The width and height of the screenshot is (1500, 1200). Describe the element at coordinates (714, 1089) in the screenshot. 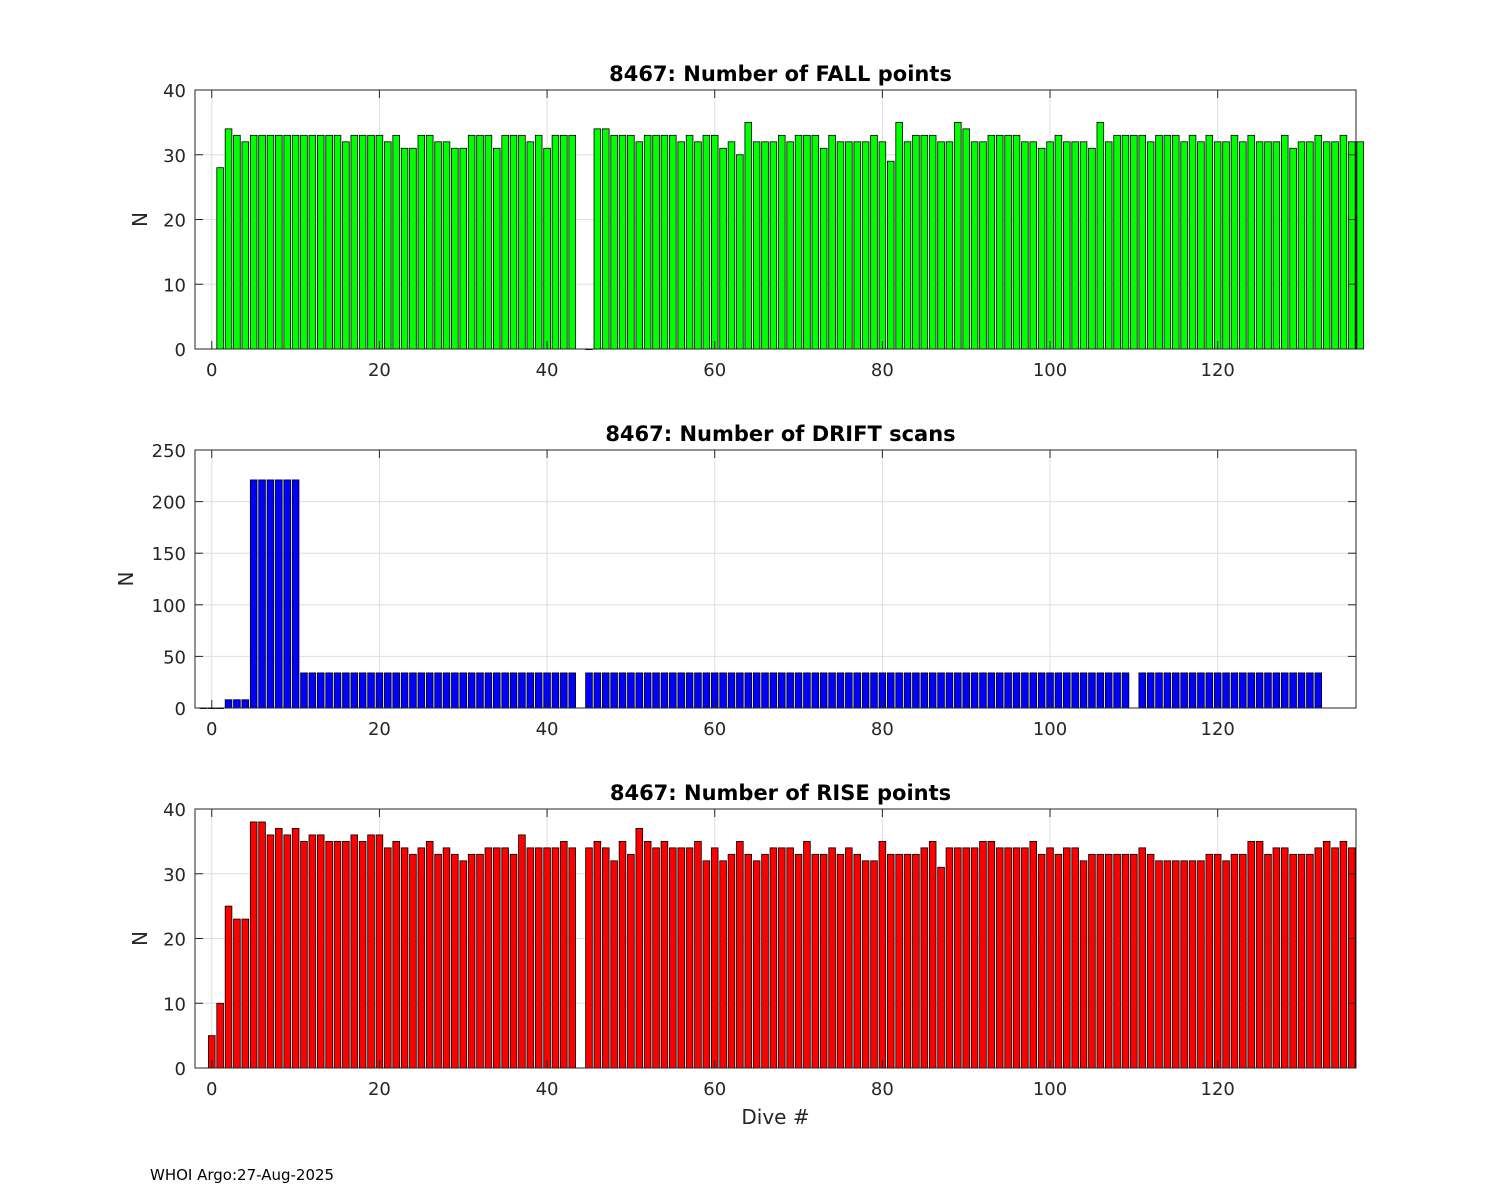

I see `x-tick-label: 60` at that location.